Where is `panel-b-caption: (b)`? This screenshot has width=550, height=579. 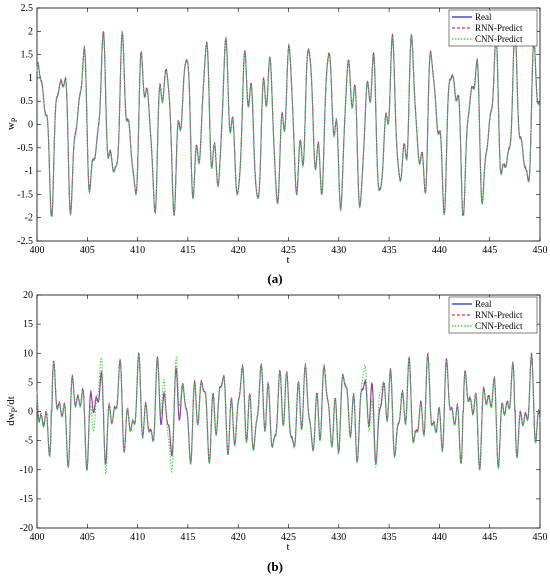
panel-b-caption: (b) is located at coordinates (275, 566).